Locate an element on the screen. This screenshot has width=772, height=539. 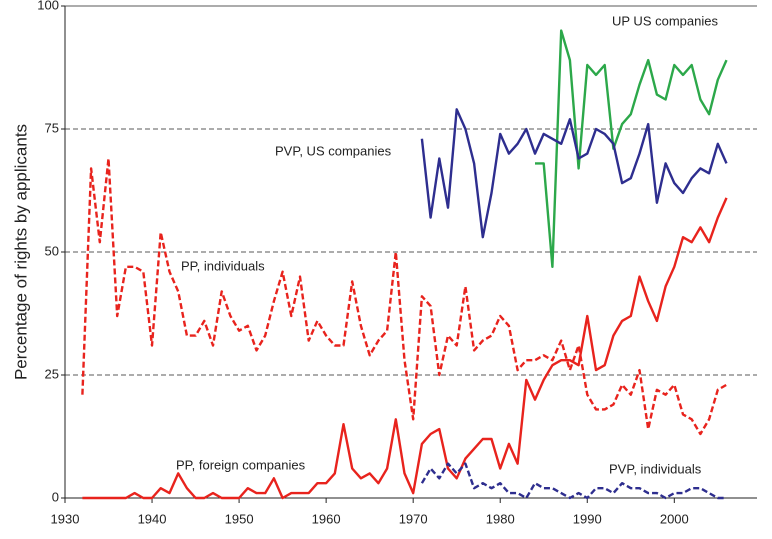
series-label: PP, foreign companies is located at coordinates (241, 464).